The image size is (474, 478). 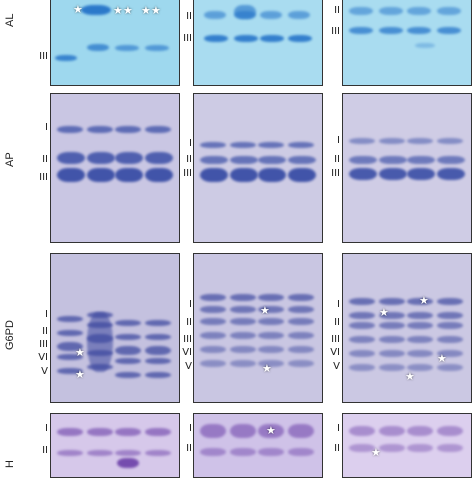 I want to click on ap-band-label-i-2: I, so click(x=190, y=143).